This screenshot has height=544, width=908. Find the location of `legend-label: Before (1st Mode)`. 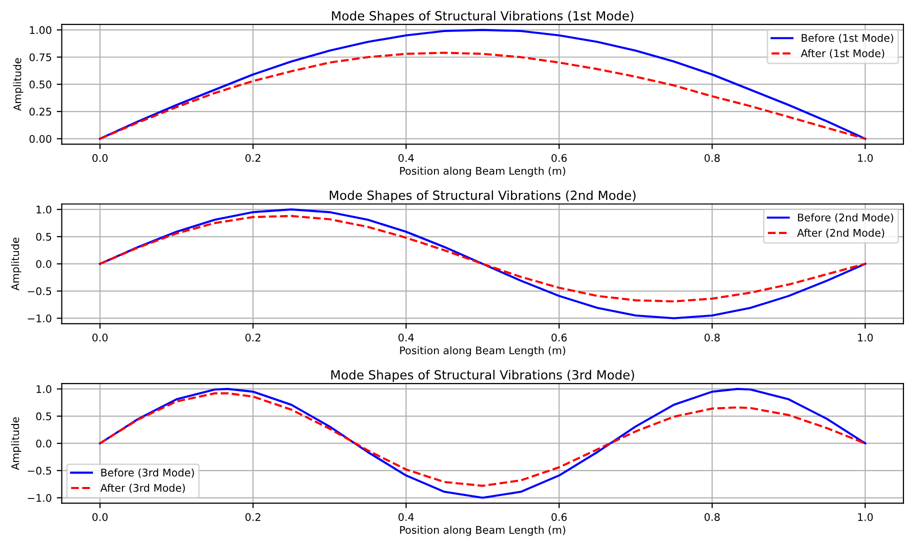

legend-label: Before (1st Mode) is located at coordinates (848, 39).